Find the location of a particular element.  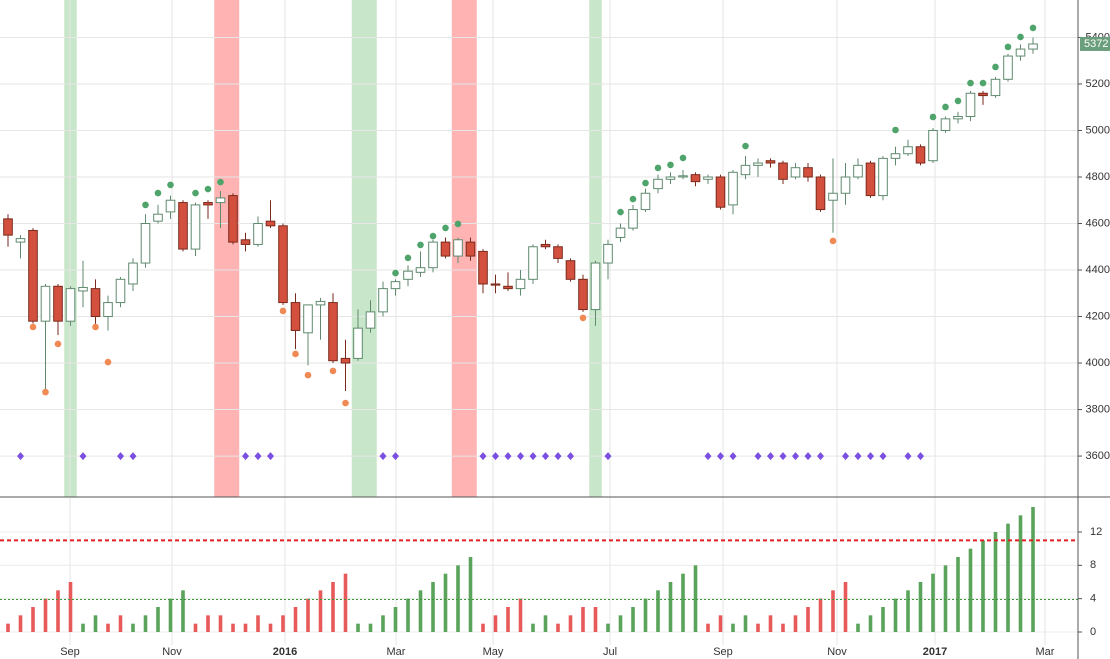

x-tick-label: Sep is located at coordinates (723, 652).